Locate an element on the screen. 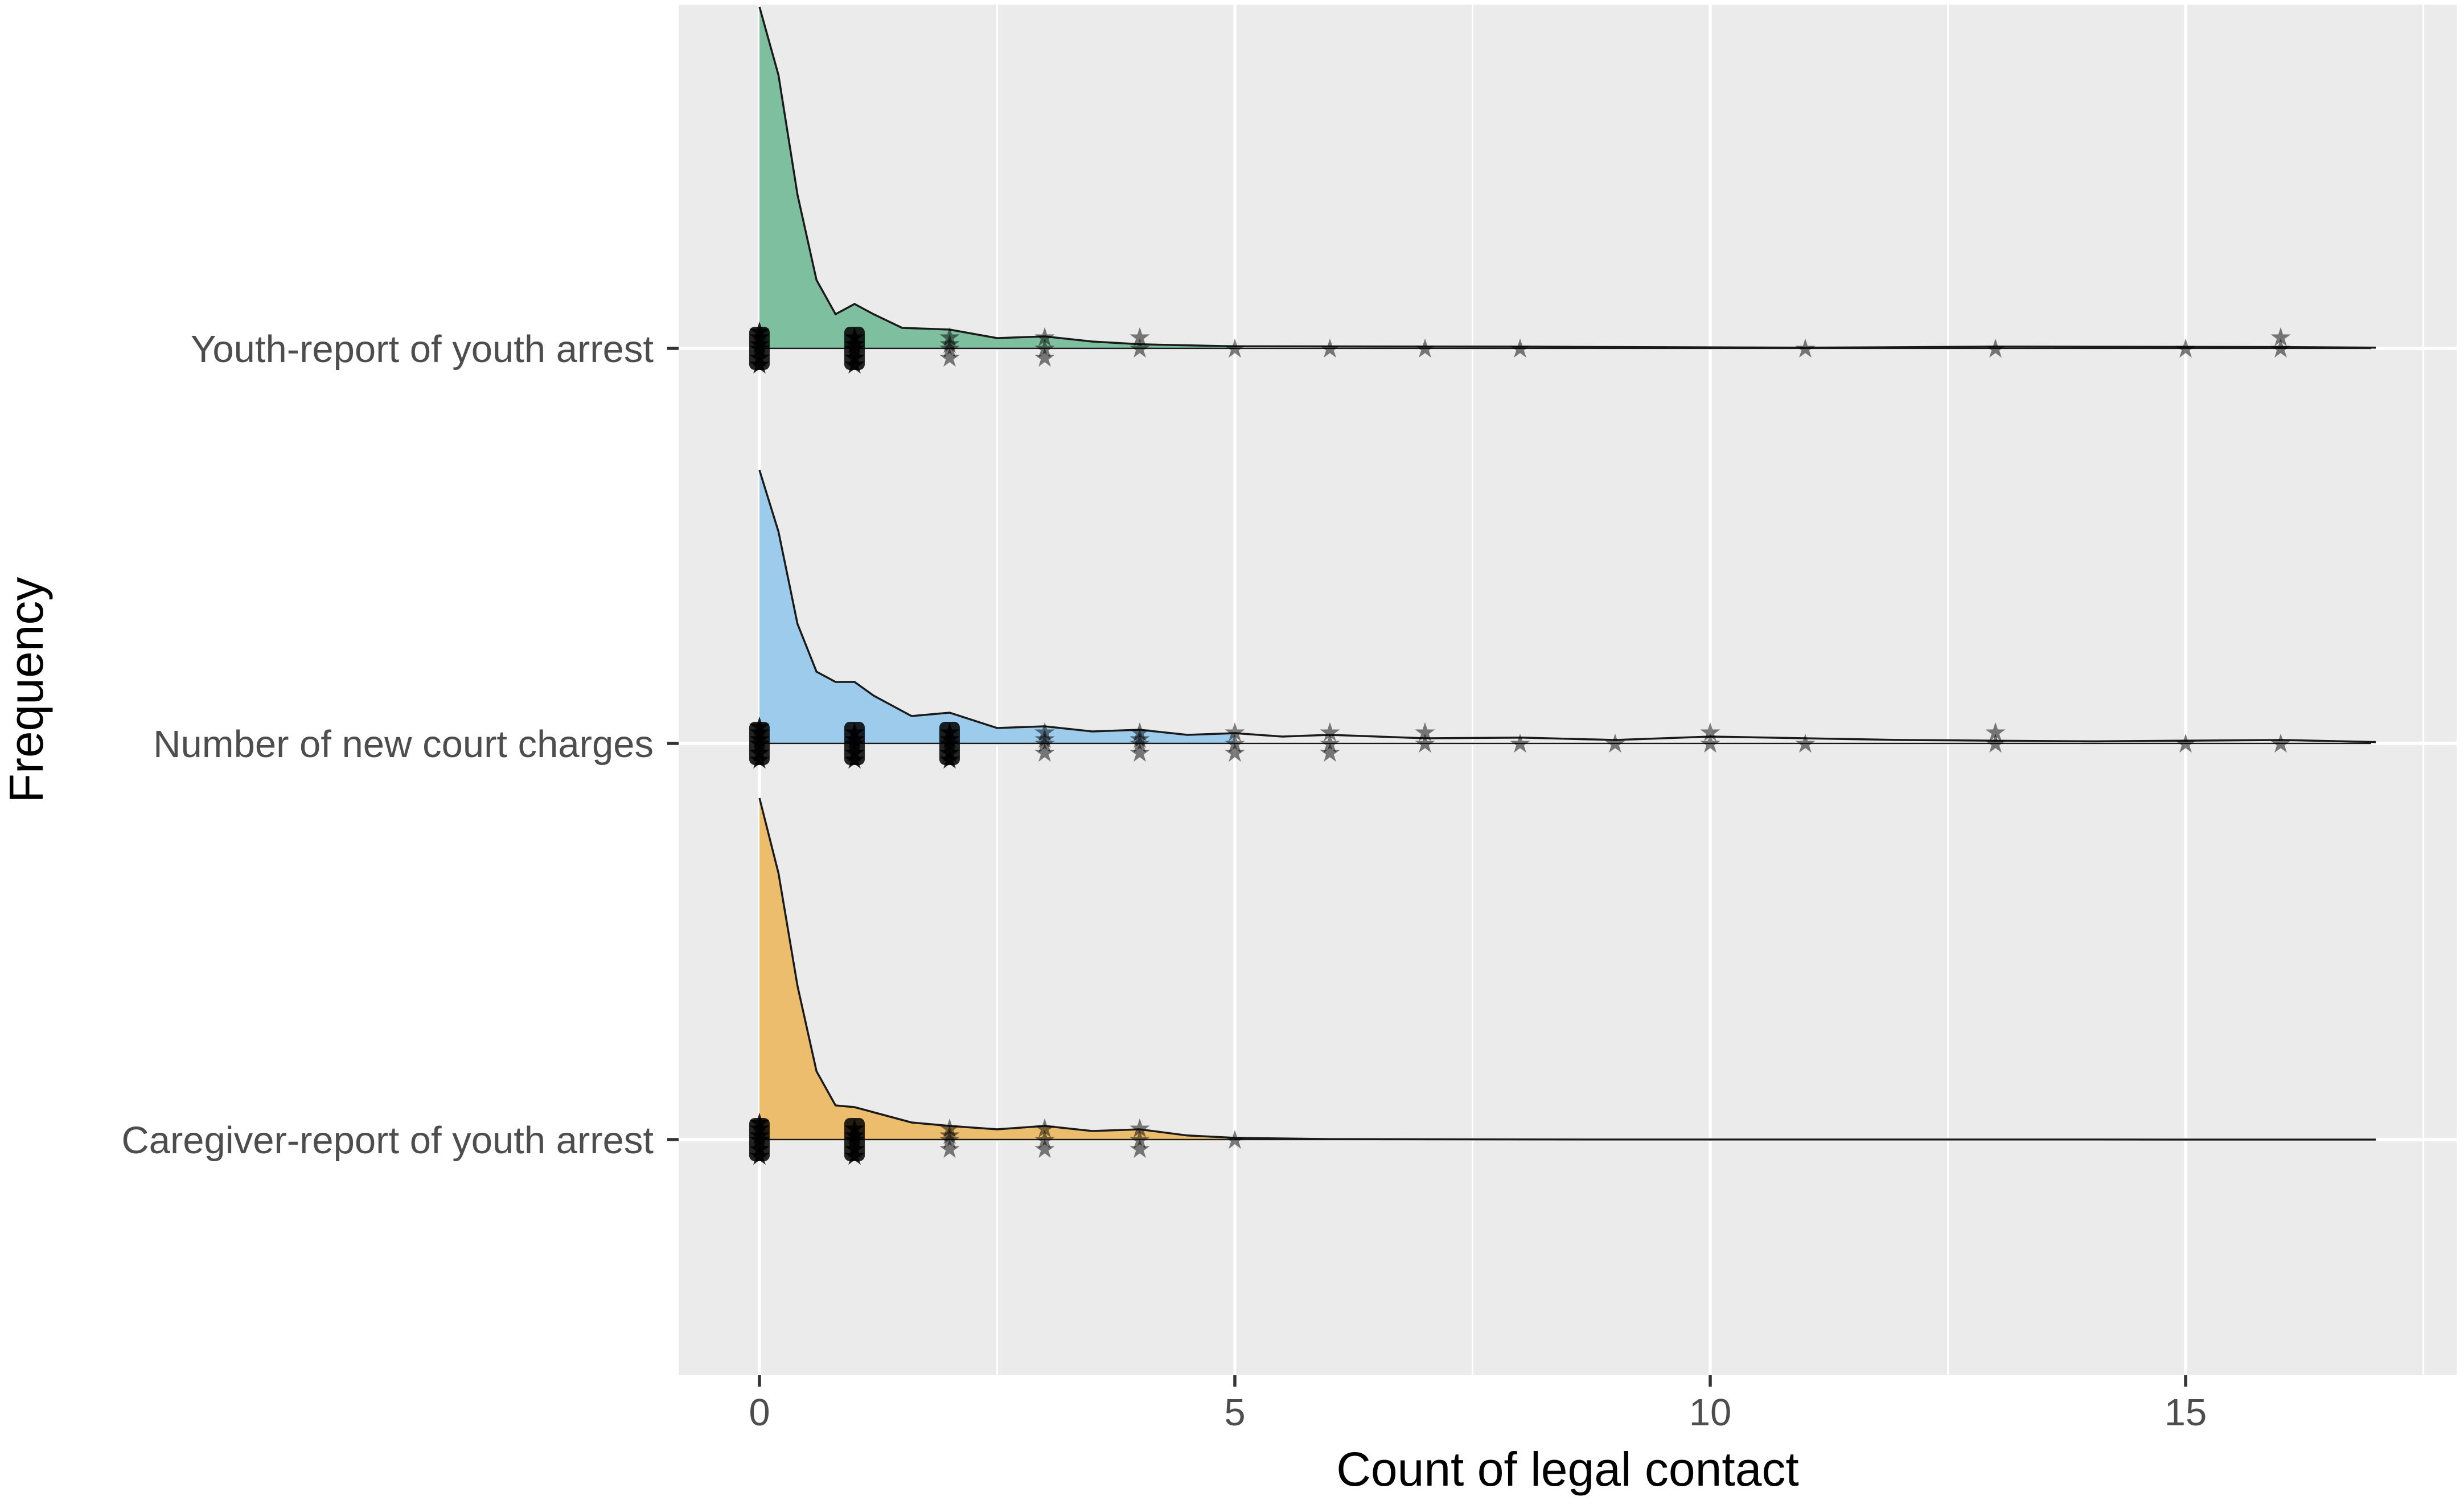 The image size is (2464, 1509). y-tick-label: Caregiver-report of youth arrest is located at coordinates (387, 1140).